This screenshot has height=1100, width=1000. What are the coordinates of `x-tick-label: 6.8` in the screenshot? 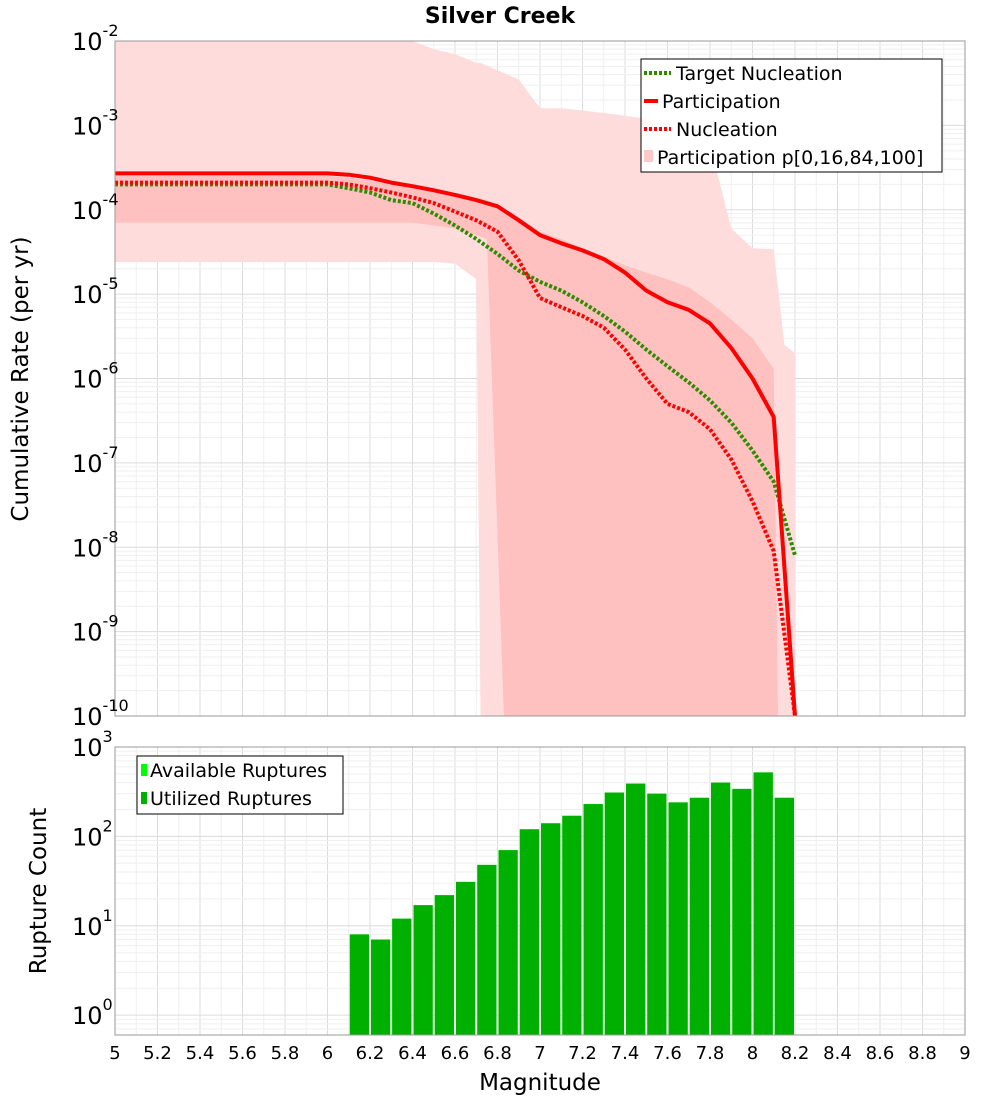 It's located at (497, 1053).